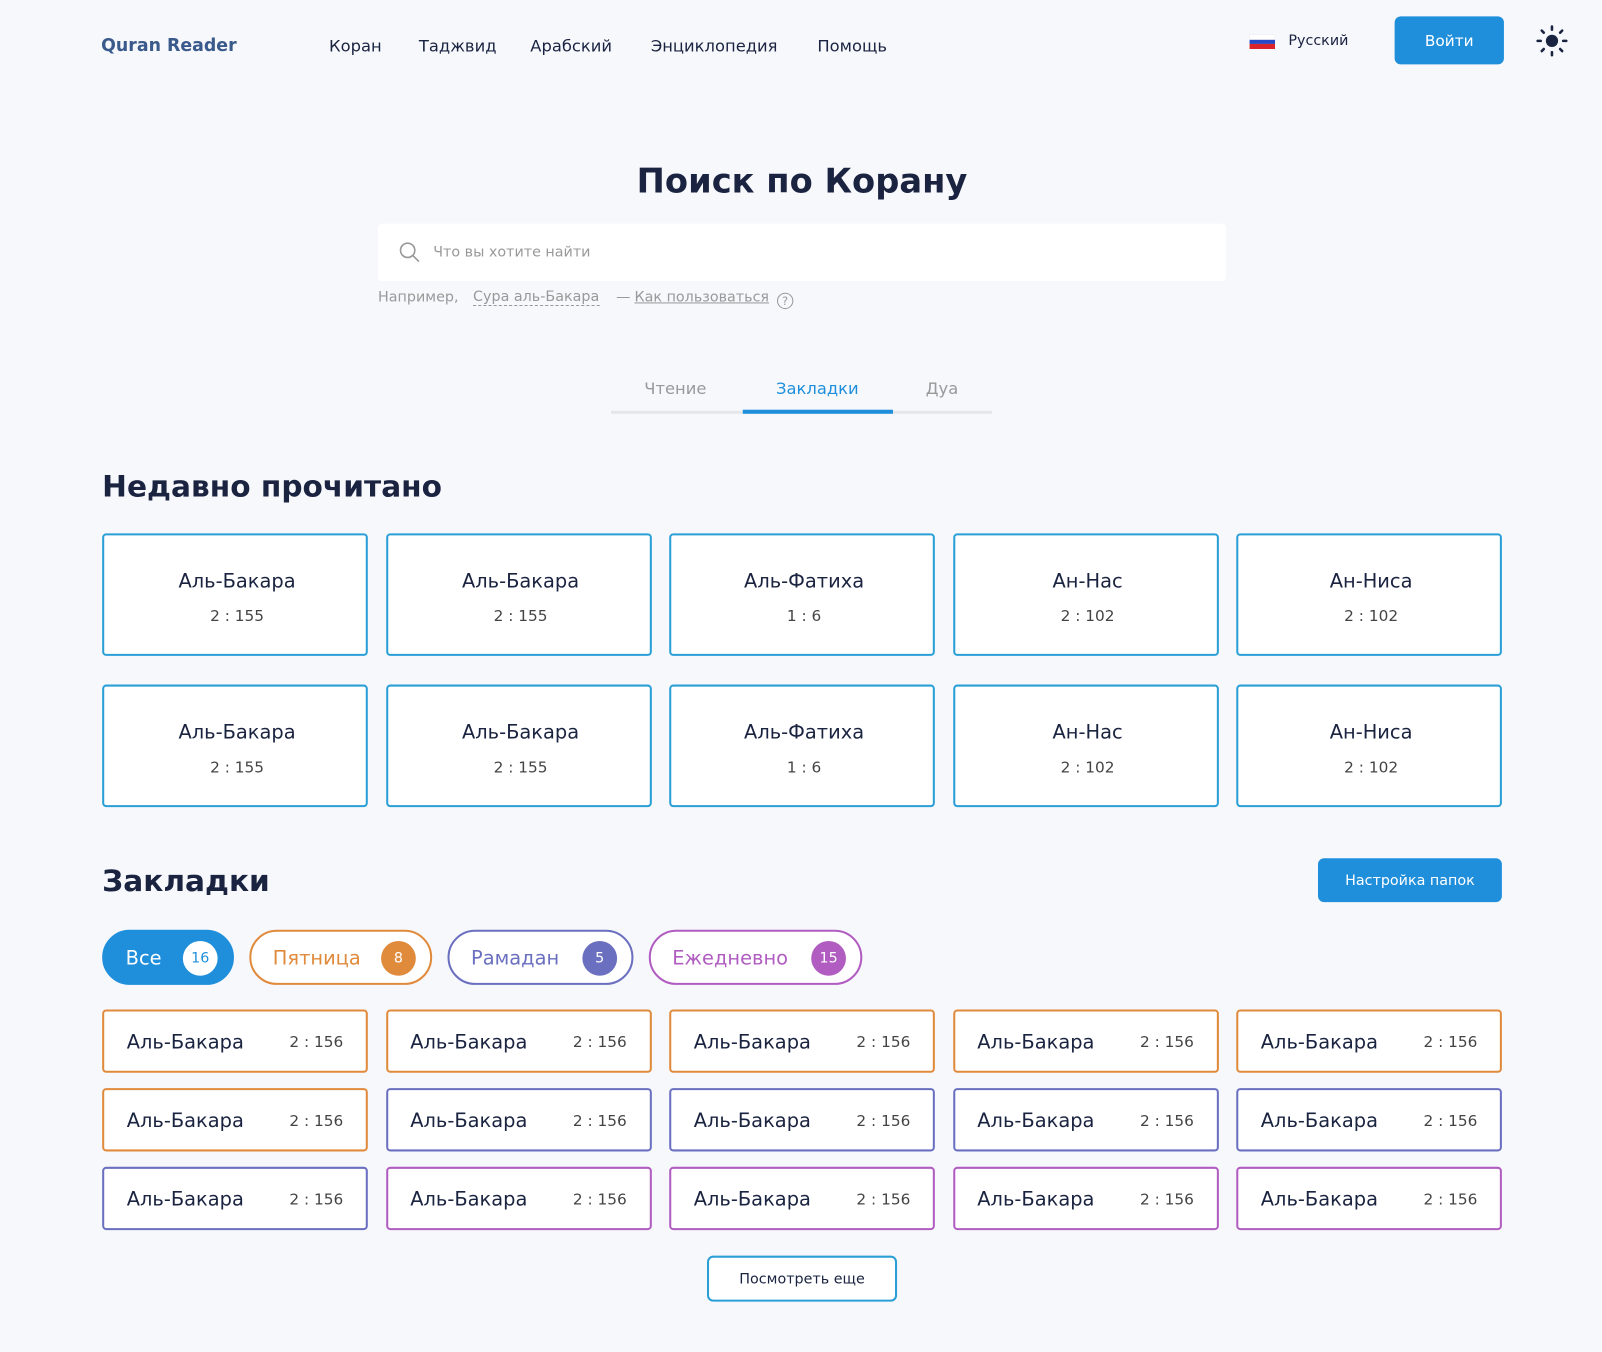  Describe the element at coordinates (355, 46) in the screenshot. I see `nav-link: Коран` at that location.